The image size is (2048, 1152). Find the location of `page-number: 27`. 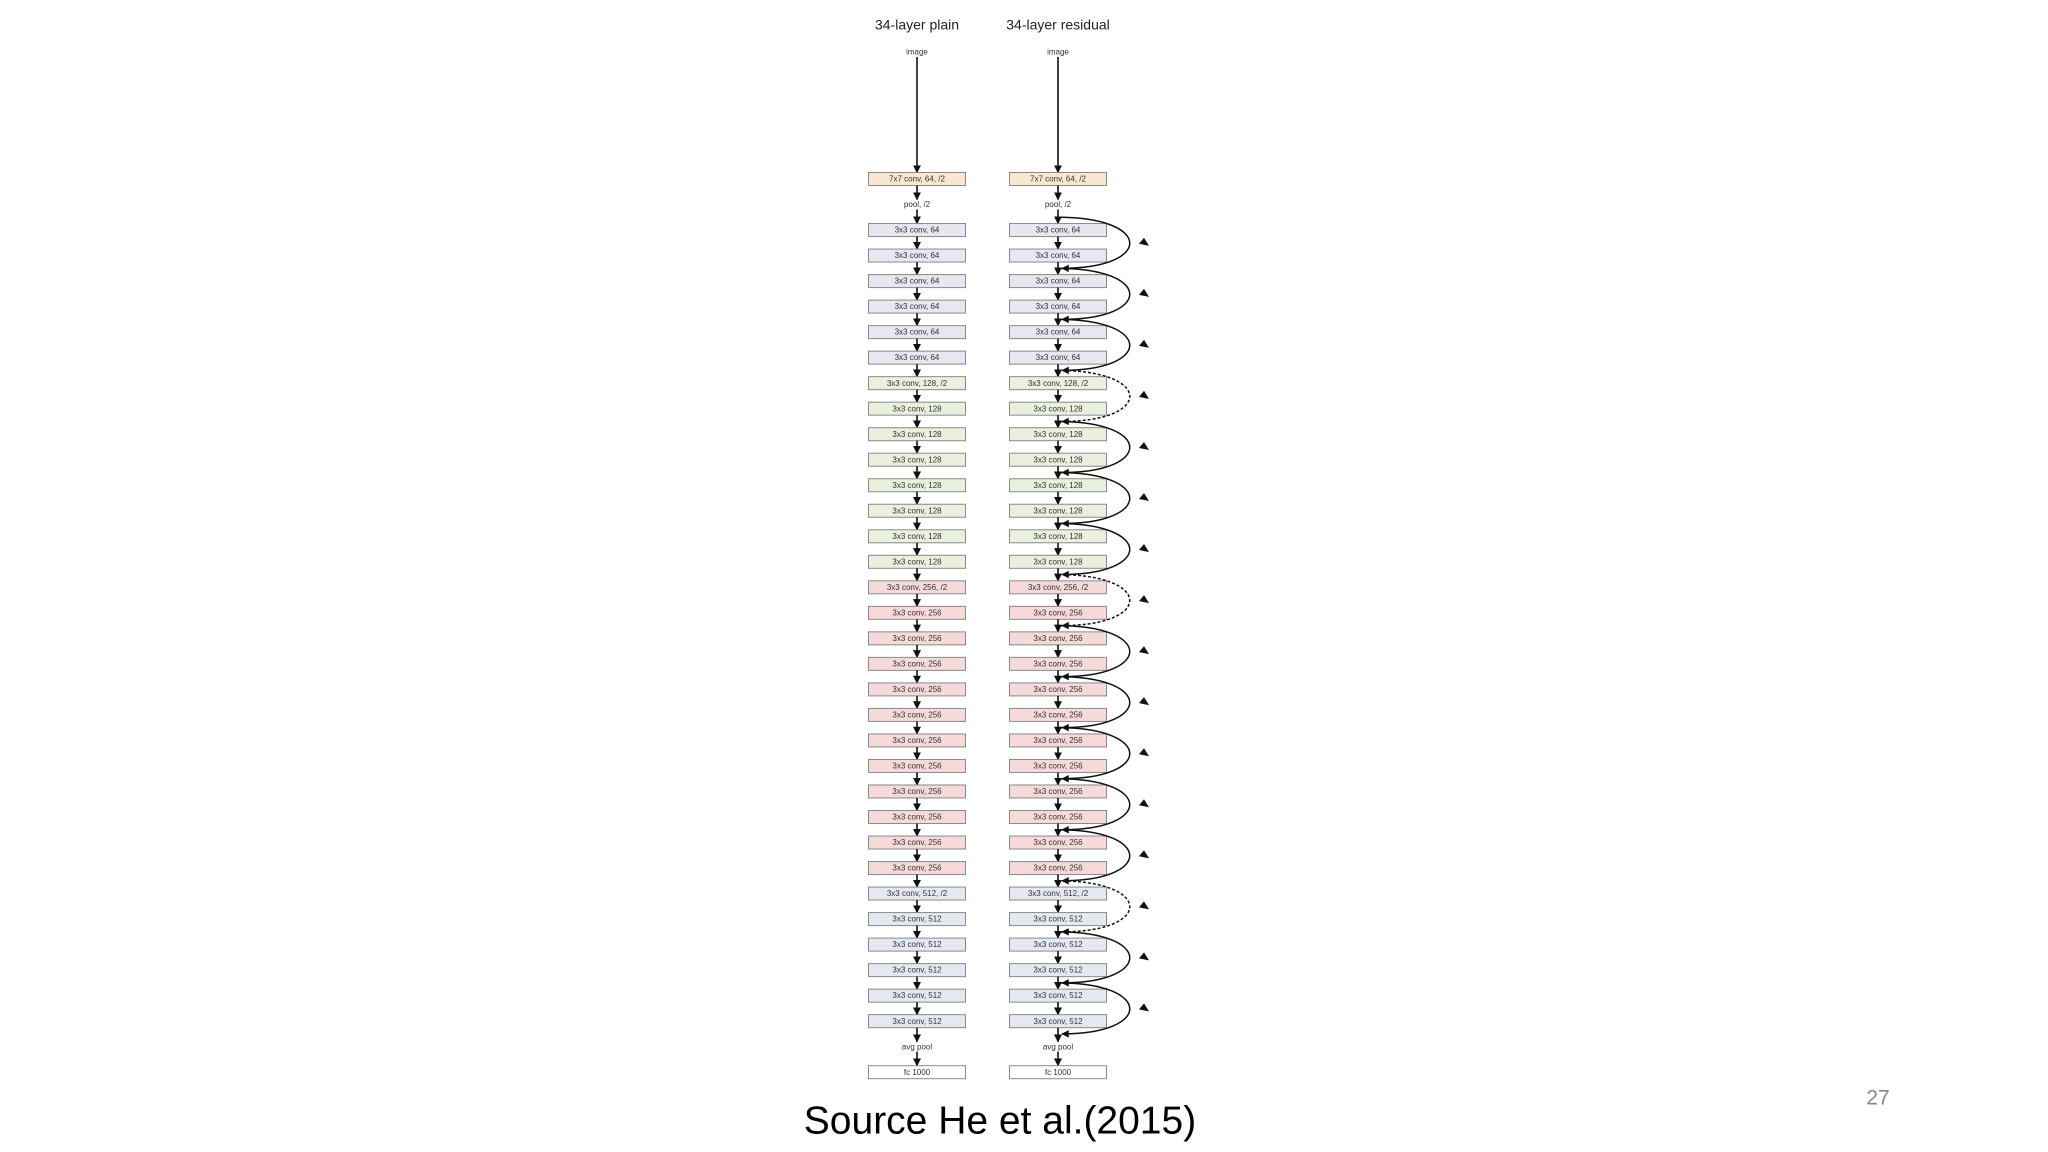

page-number: 27 is located at coordinates (1877, 1098).